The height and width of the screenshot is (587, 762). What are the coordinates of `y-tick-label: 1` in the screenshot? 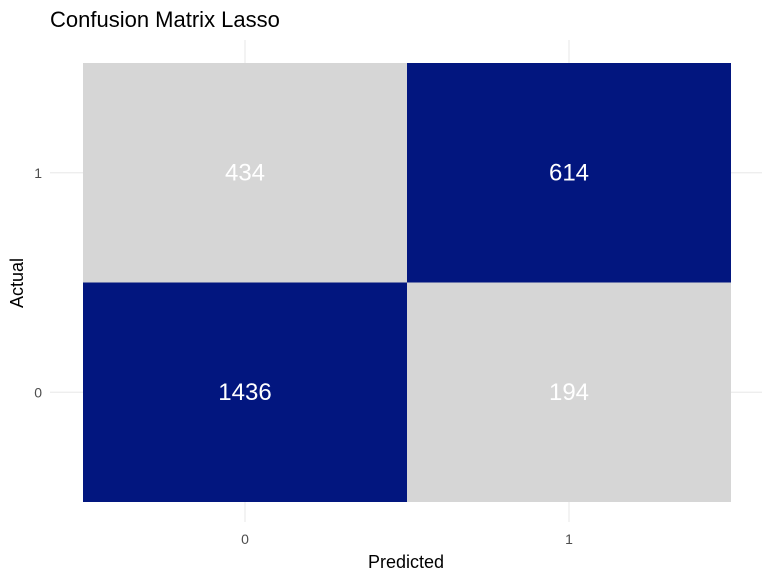 It's located at (38, 173).